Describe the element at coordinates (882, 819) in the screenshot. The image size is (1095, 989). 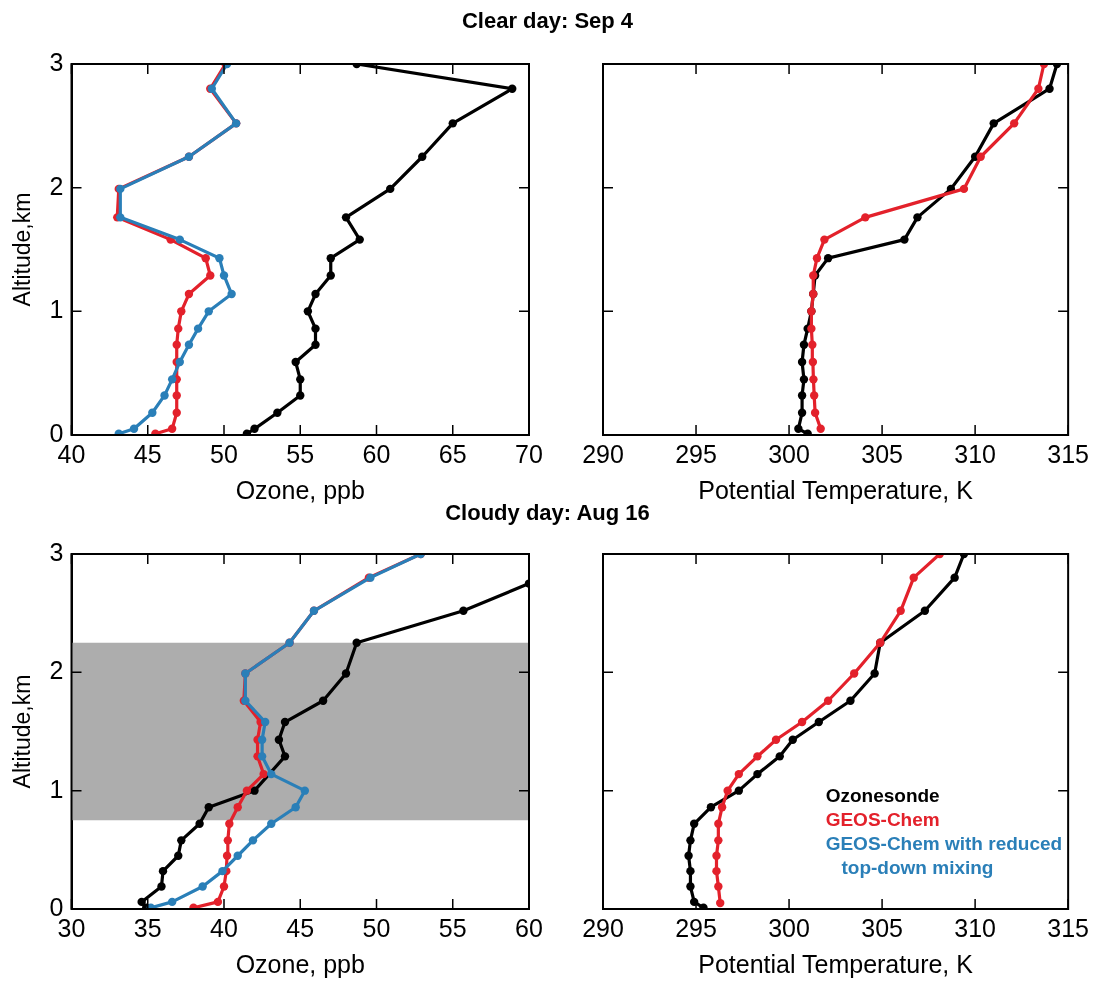
I see `text: GEOS-Chem` at that location.